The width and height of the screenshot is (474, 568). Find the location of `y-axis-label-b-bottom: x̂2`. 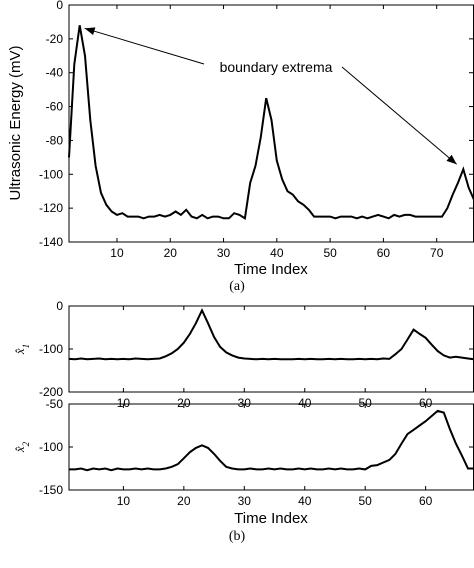

y-axis-label-b-bottom: x̂2 is located at coordinates (21, 447).